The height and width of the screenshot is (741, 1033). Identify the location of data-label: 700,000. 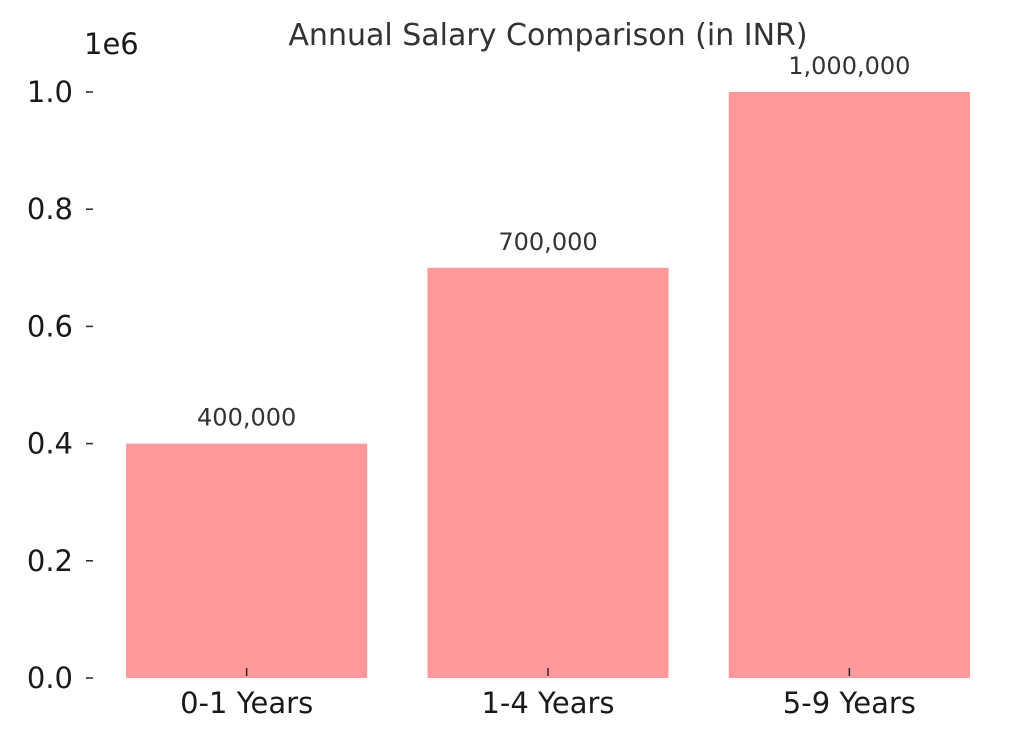
(547, 242).